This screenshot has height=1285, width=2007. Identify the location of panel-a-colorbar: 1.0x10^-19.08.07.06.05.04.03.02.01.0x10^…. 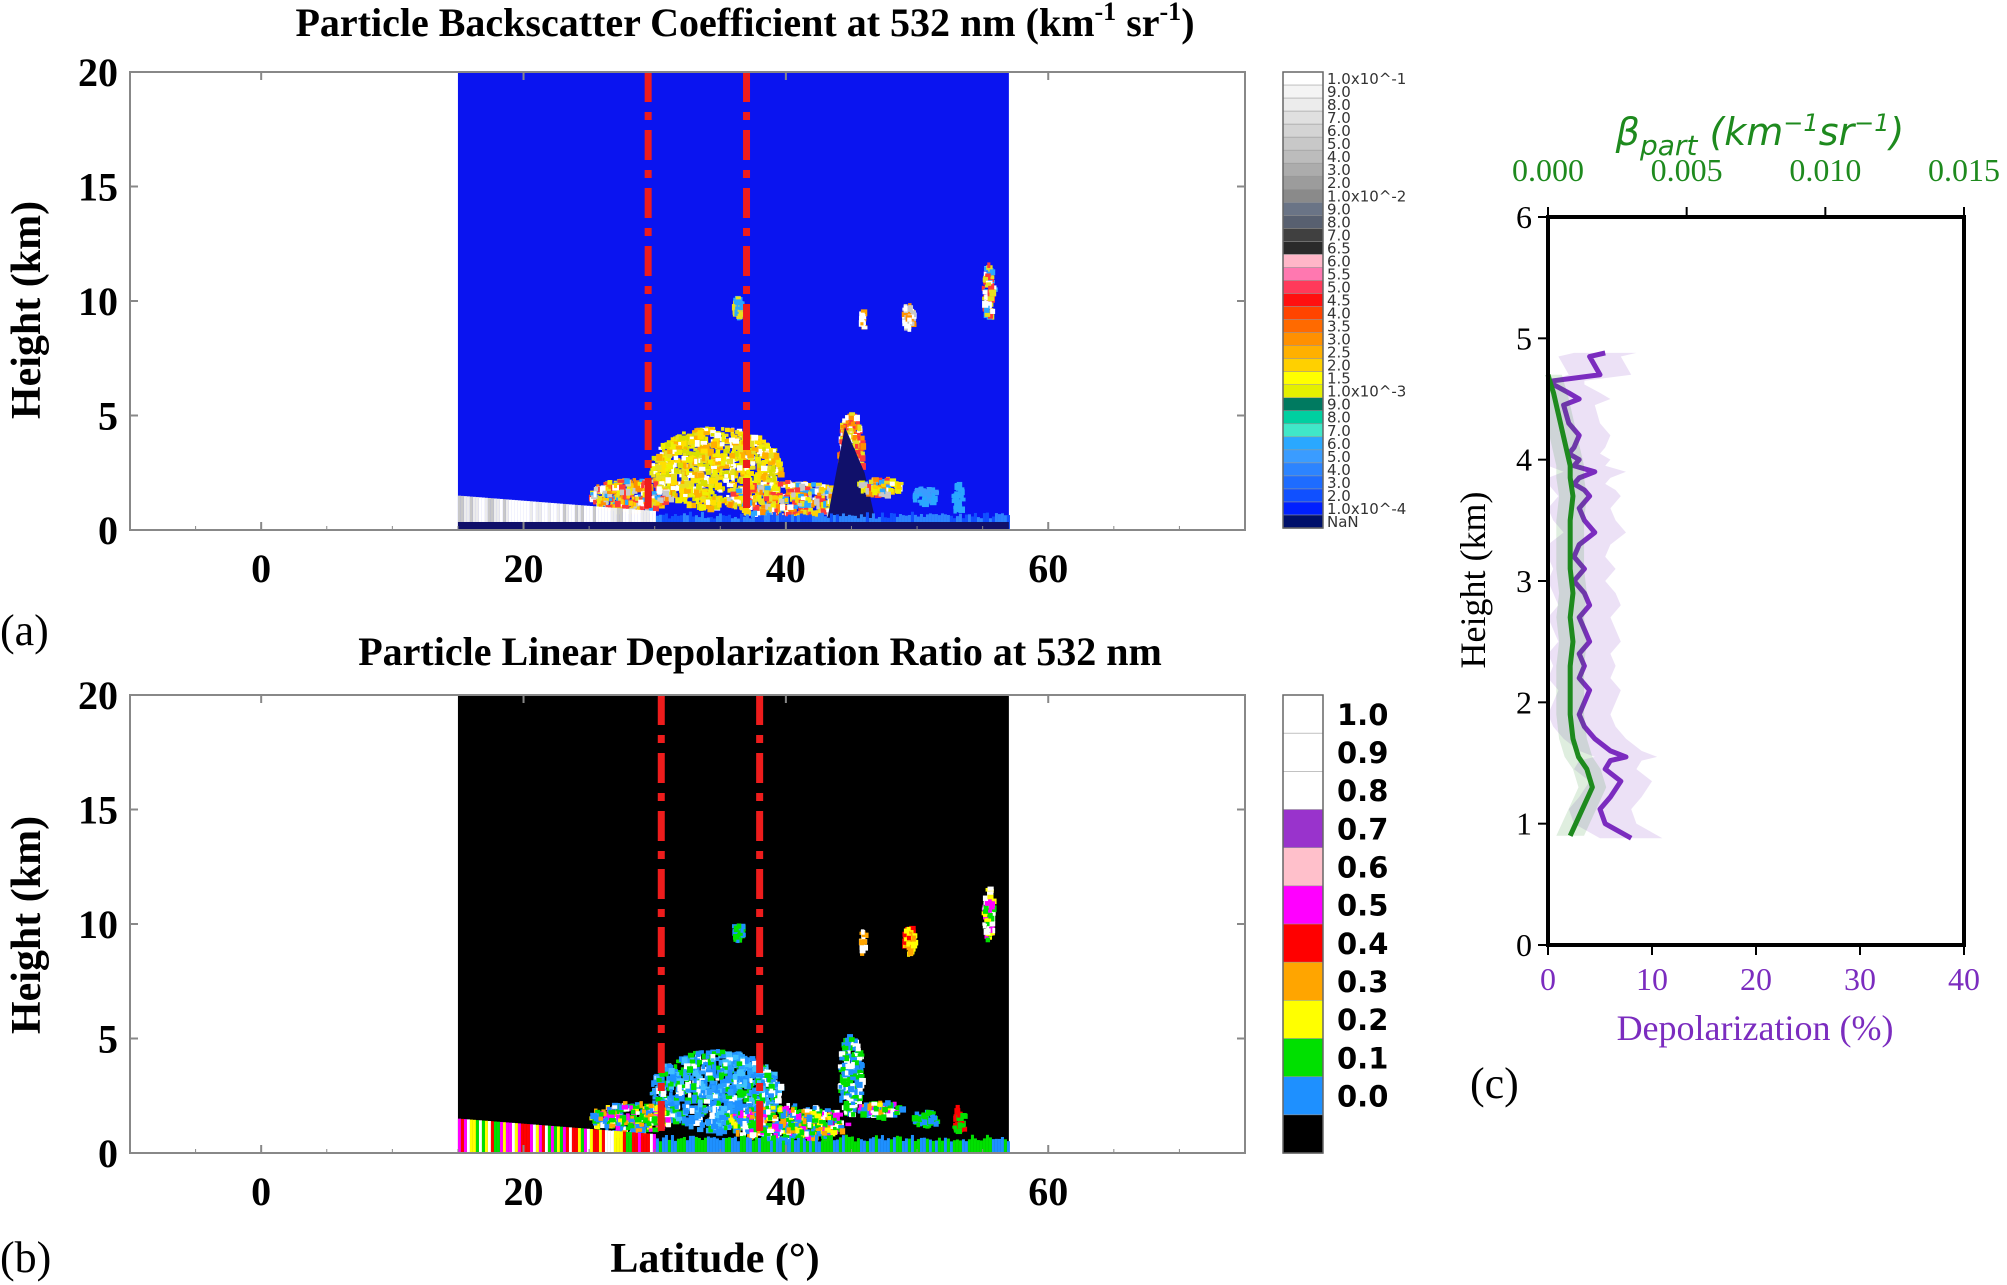
(1344, 300).